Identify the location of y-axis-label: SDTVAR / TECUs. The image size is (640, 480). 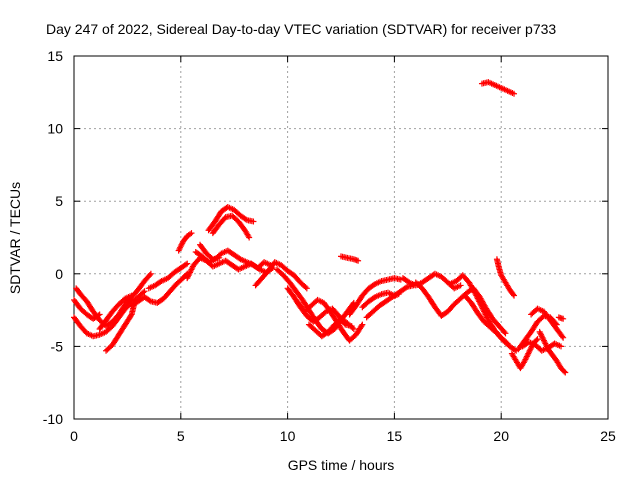
(15, 238).